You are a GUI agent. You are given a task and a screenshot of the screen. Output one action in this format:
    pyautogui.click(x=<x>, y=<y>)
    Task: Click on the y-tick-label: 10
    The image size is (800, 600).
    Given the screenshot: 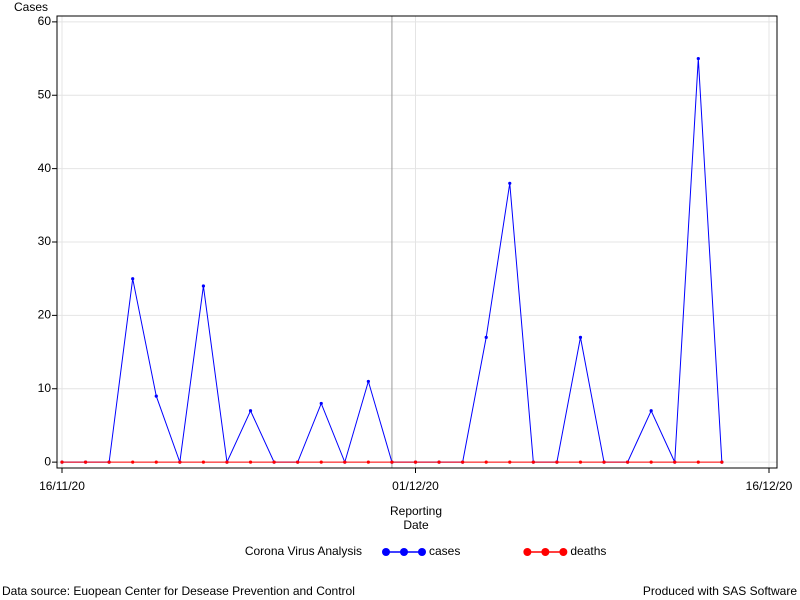 What is the action you would take?
    pyautogui.click(x=45, y=388)
    